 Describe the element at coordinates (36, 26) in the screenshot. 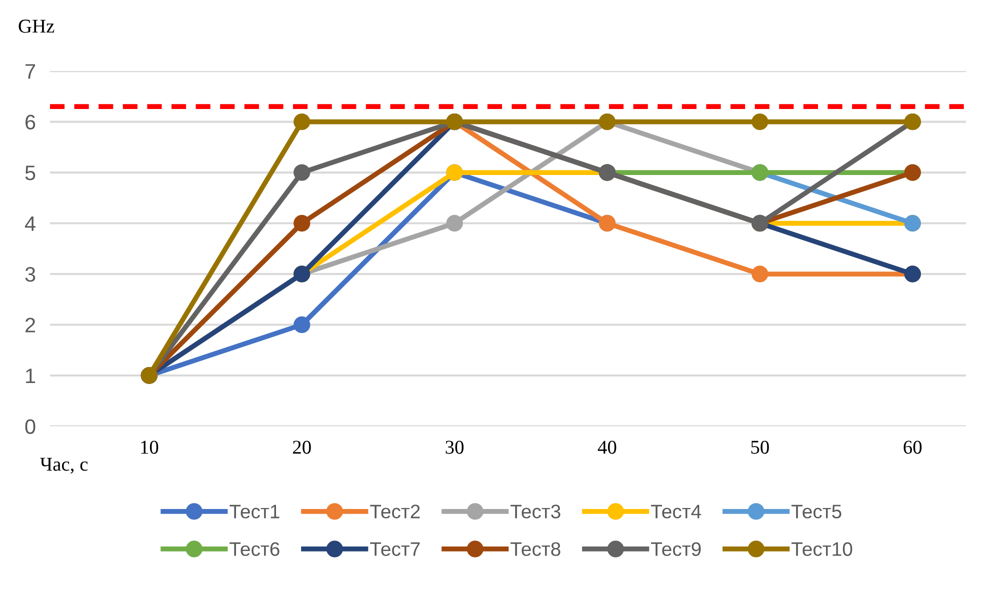

I see `y-axis-title: GHz` at that location.